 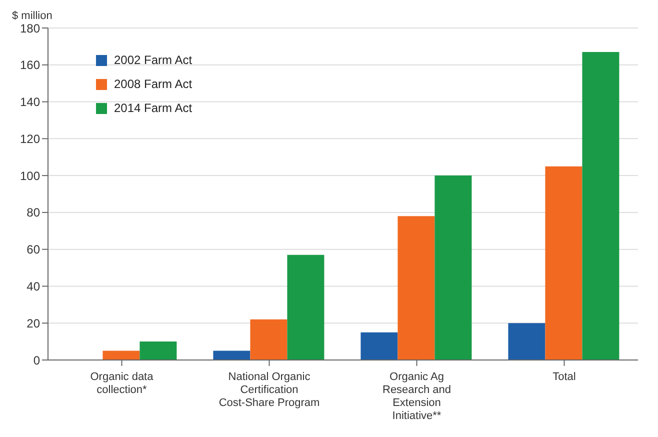 I want to click on legend-label: 2008 Farm Act, so click(x=152, y=84).